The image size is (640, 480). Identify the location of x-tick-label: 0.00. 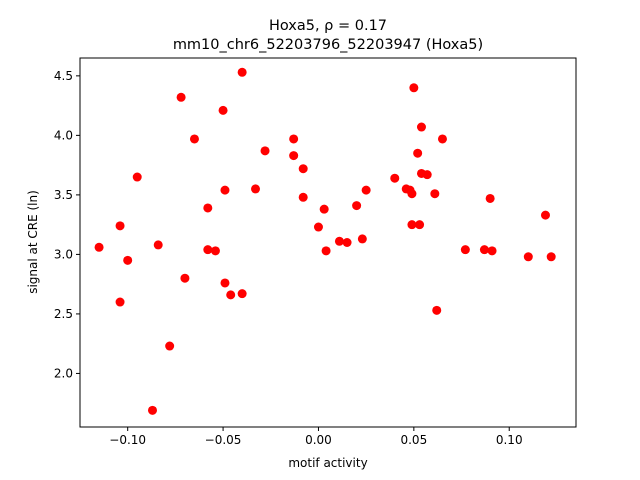
(318, 440).